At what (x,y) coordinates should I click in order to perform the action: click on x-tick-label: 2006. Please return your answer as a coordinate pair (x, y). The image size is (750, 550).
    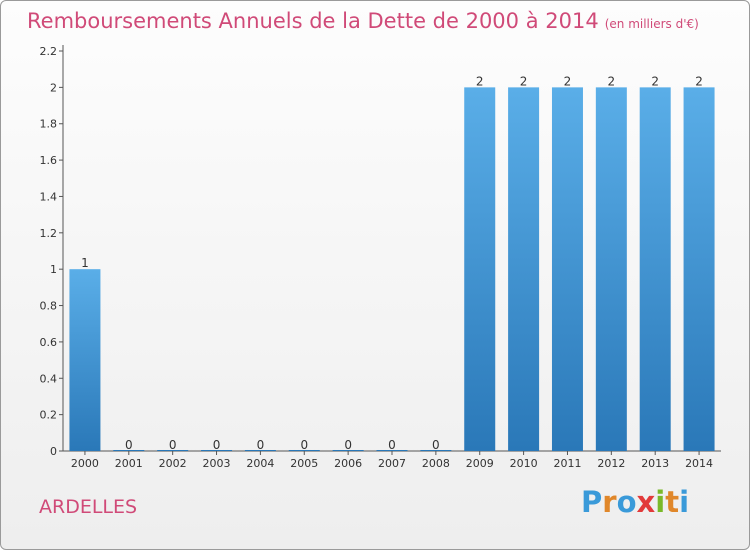
    Looking at the image, I should click on (348, 463).